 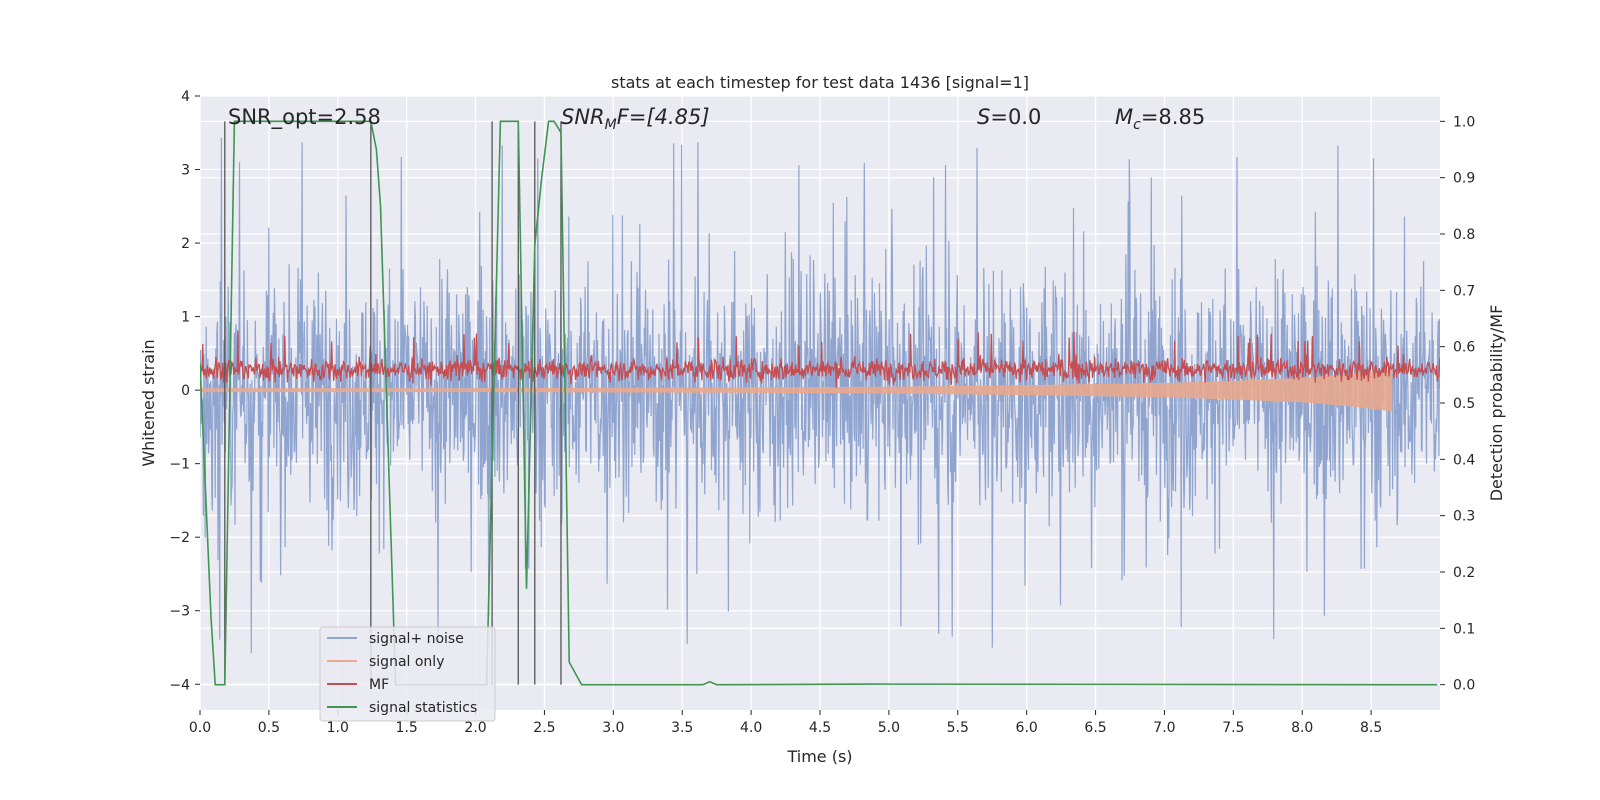 I want to click on y2-tick-label: 0.7, so click(x=1464, y=291).